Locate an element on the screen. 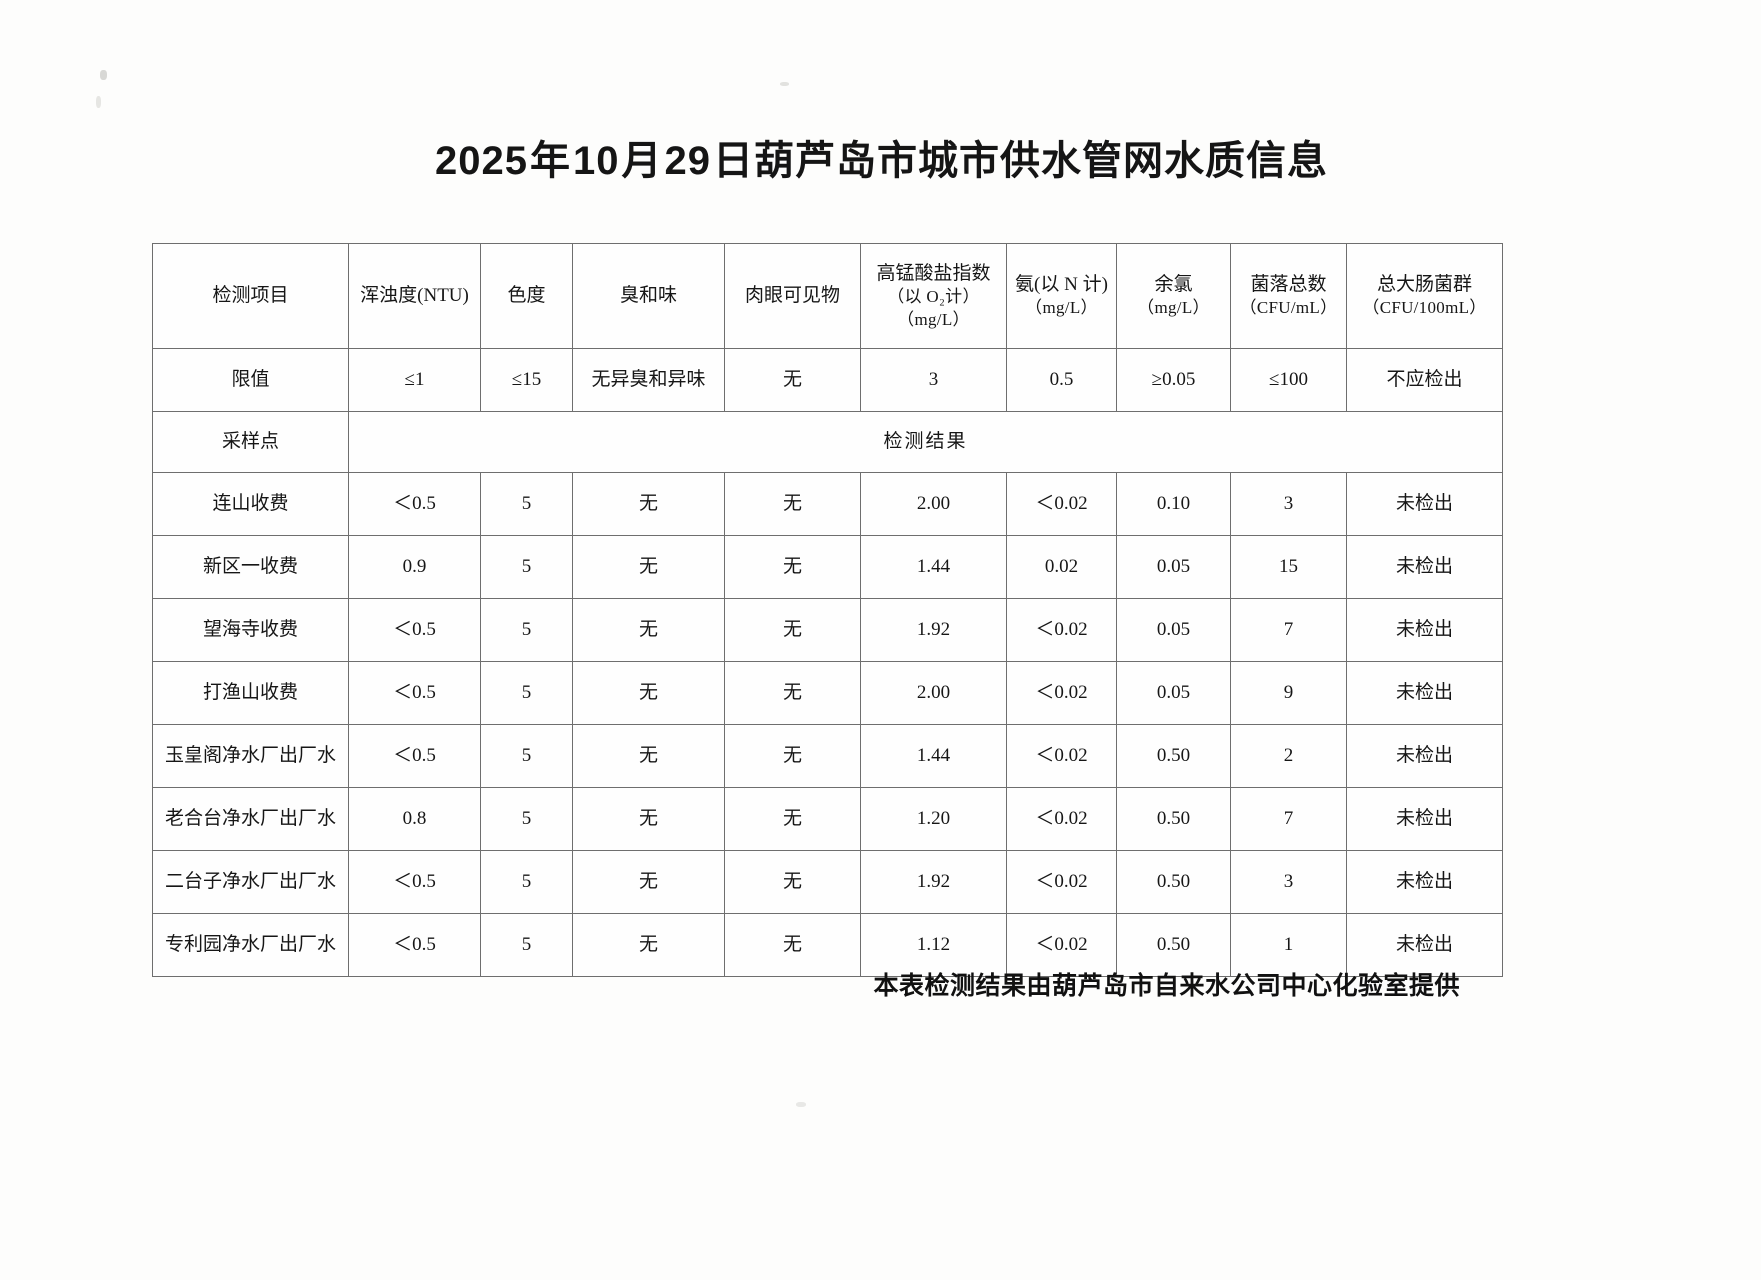  header-label: 菌落总数 is located at coordinates (1288, 285).